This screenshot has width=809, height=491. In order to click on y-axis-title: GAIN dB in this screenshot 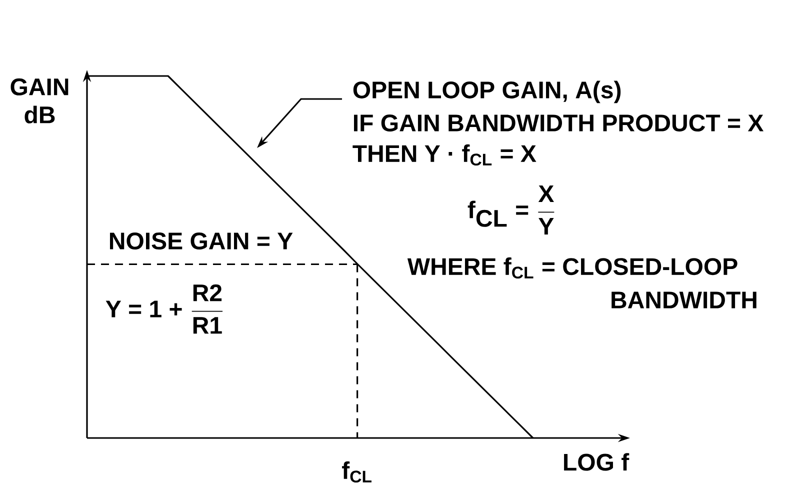, I will do `click(39, 101)`.